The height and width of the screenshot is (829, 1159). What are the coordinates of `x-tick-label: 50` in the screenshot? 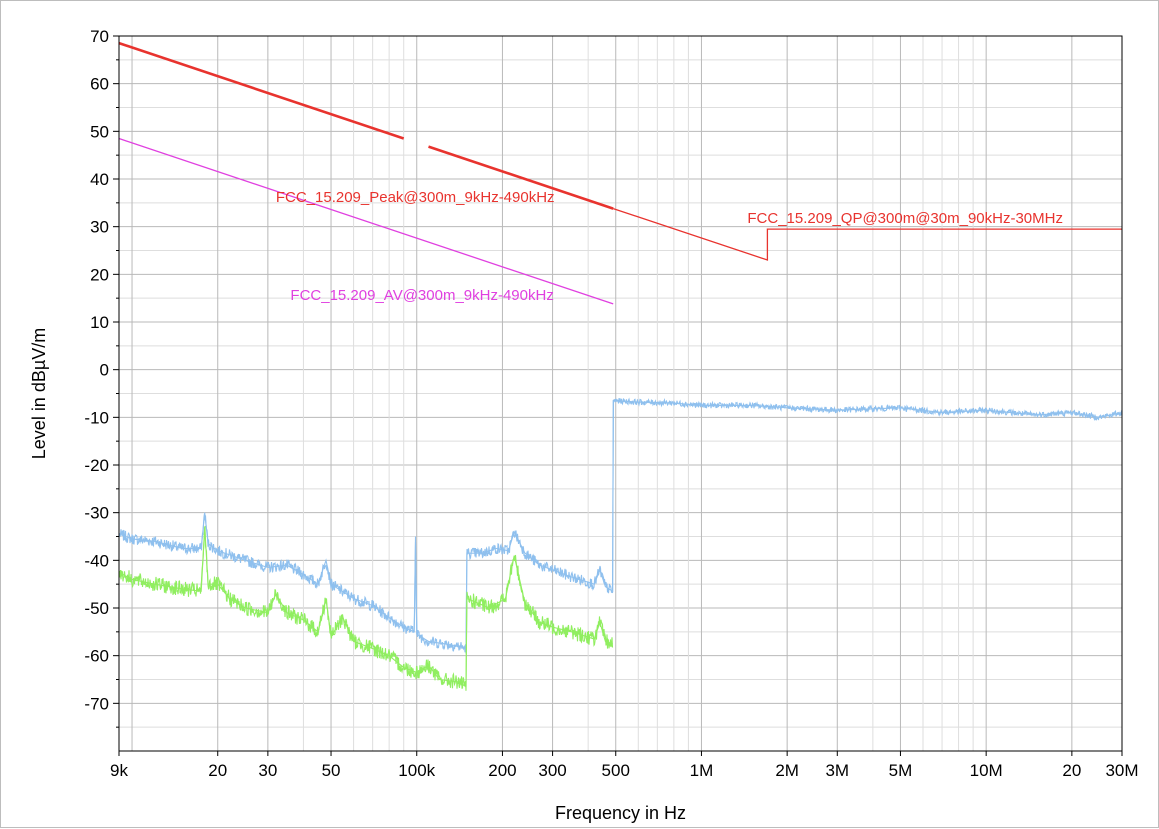 It's located at (331, 770).